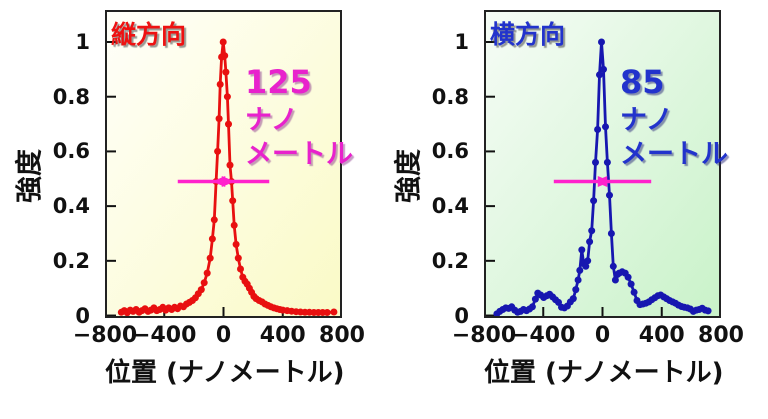  Describe the element at coordinates (674, 117) in the screenshot. I see `fwhm-annotation: 85 ナノ メートル` at that location.